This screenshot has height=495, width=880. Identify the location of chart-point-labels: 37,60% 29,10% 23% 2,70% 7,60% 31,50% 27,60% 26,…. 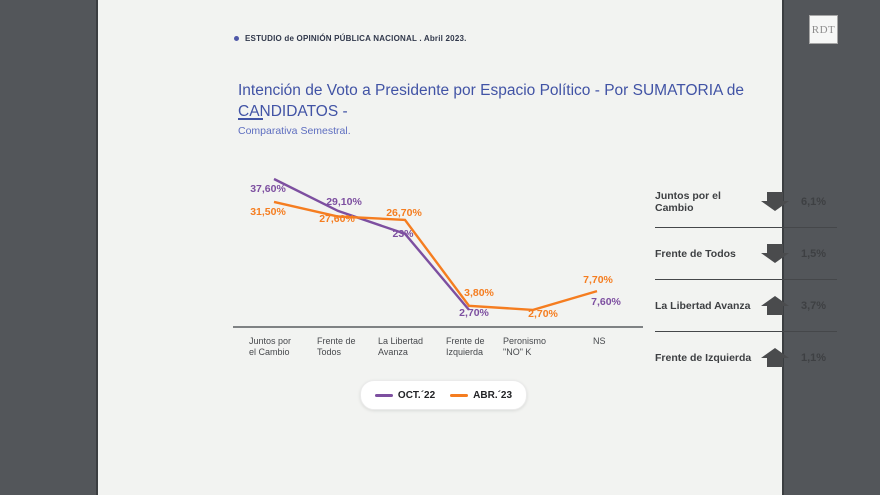
(435, 251).